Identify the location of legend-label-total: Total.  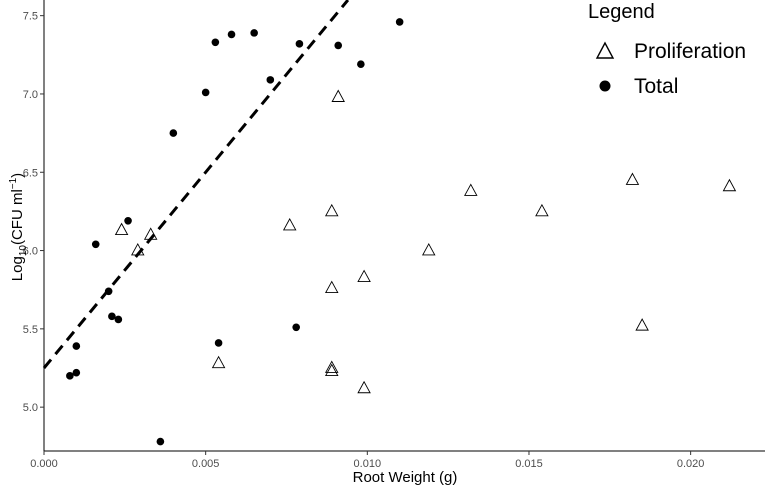
(656, 86).